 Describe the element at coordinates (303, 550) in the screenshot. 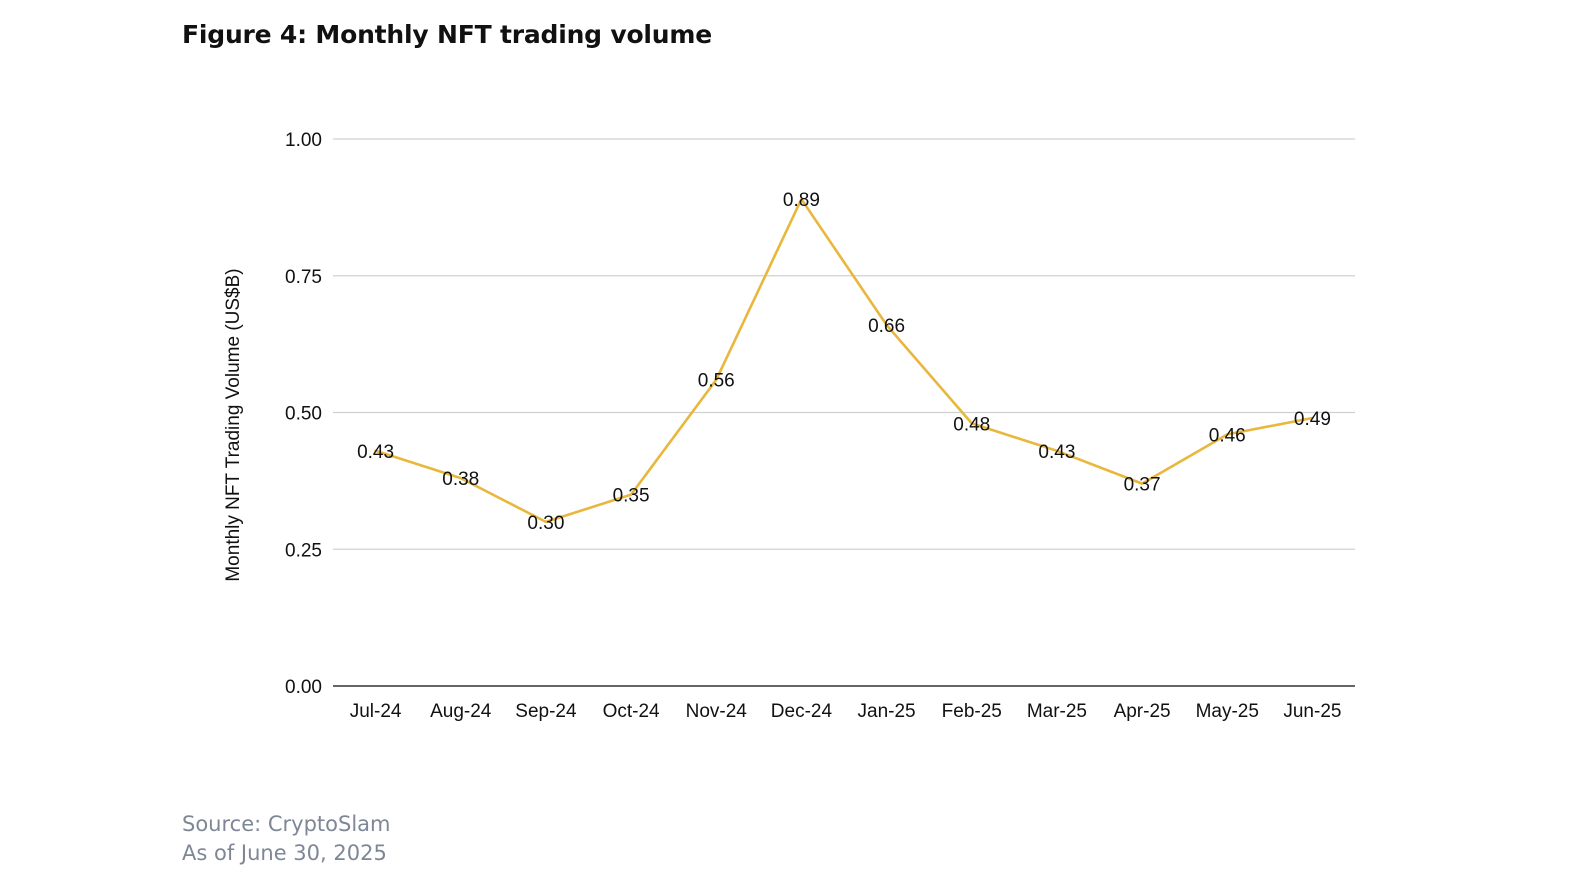

I see `y-tick-label: 0.25` at that location.